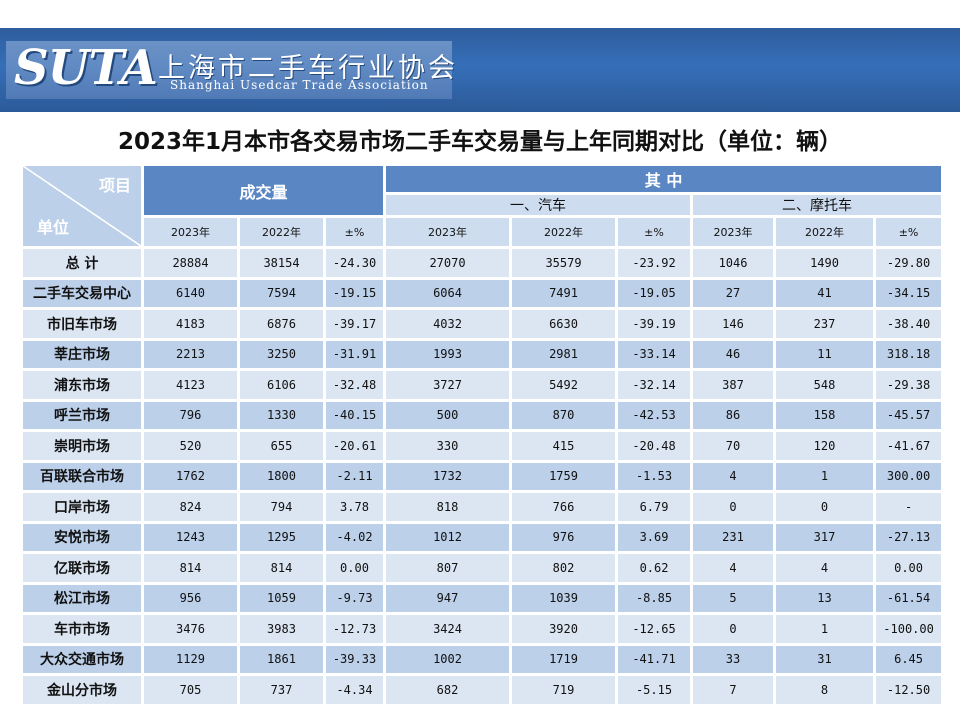 The height and width of the screenshot is (720, 960). I want to click on table-cell: 38154, so click(281, 263).